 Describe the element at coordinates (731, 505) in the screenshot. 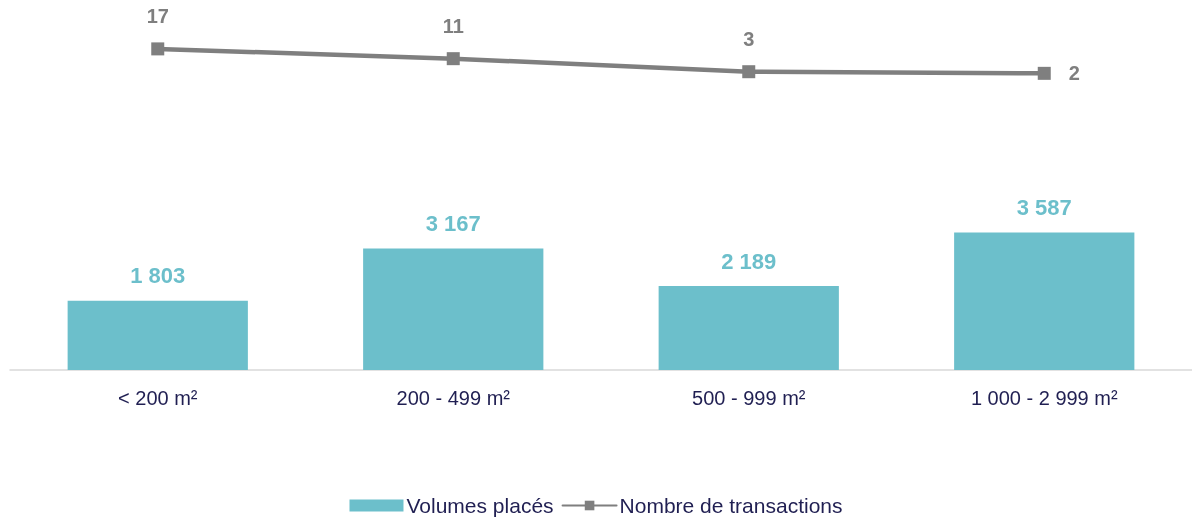

I see `legend-label: Nombre de transactions` at that location.